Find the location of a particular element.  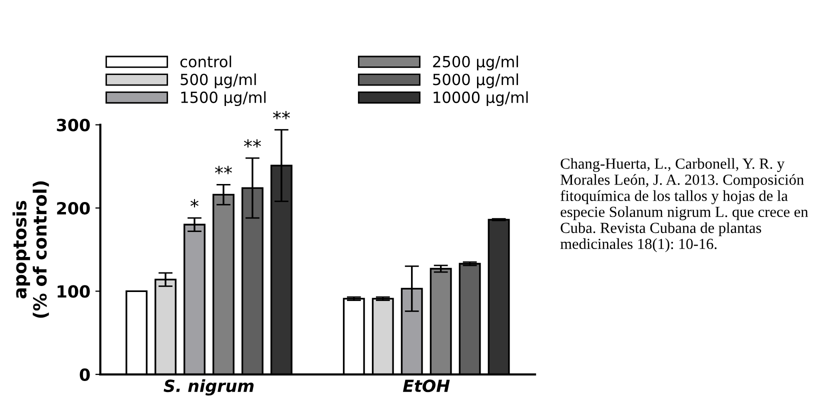

y-tick-label: 0 is located at coordinates (85, 374).